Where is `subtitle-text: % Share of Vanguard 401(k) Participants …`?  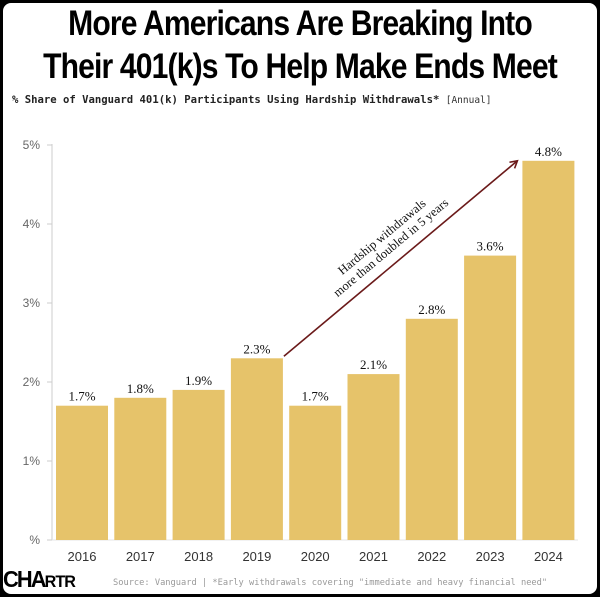 subtitle-text: % Share of Vanguard 401(k) Participants … is located at coordinates (226, 100).